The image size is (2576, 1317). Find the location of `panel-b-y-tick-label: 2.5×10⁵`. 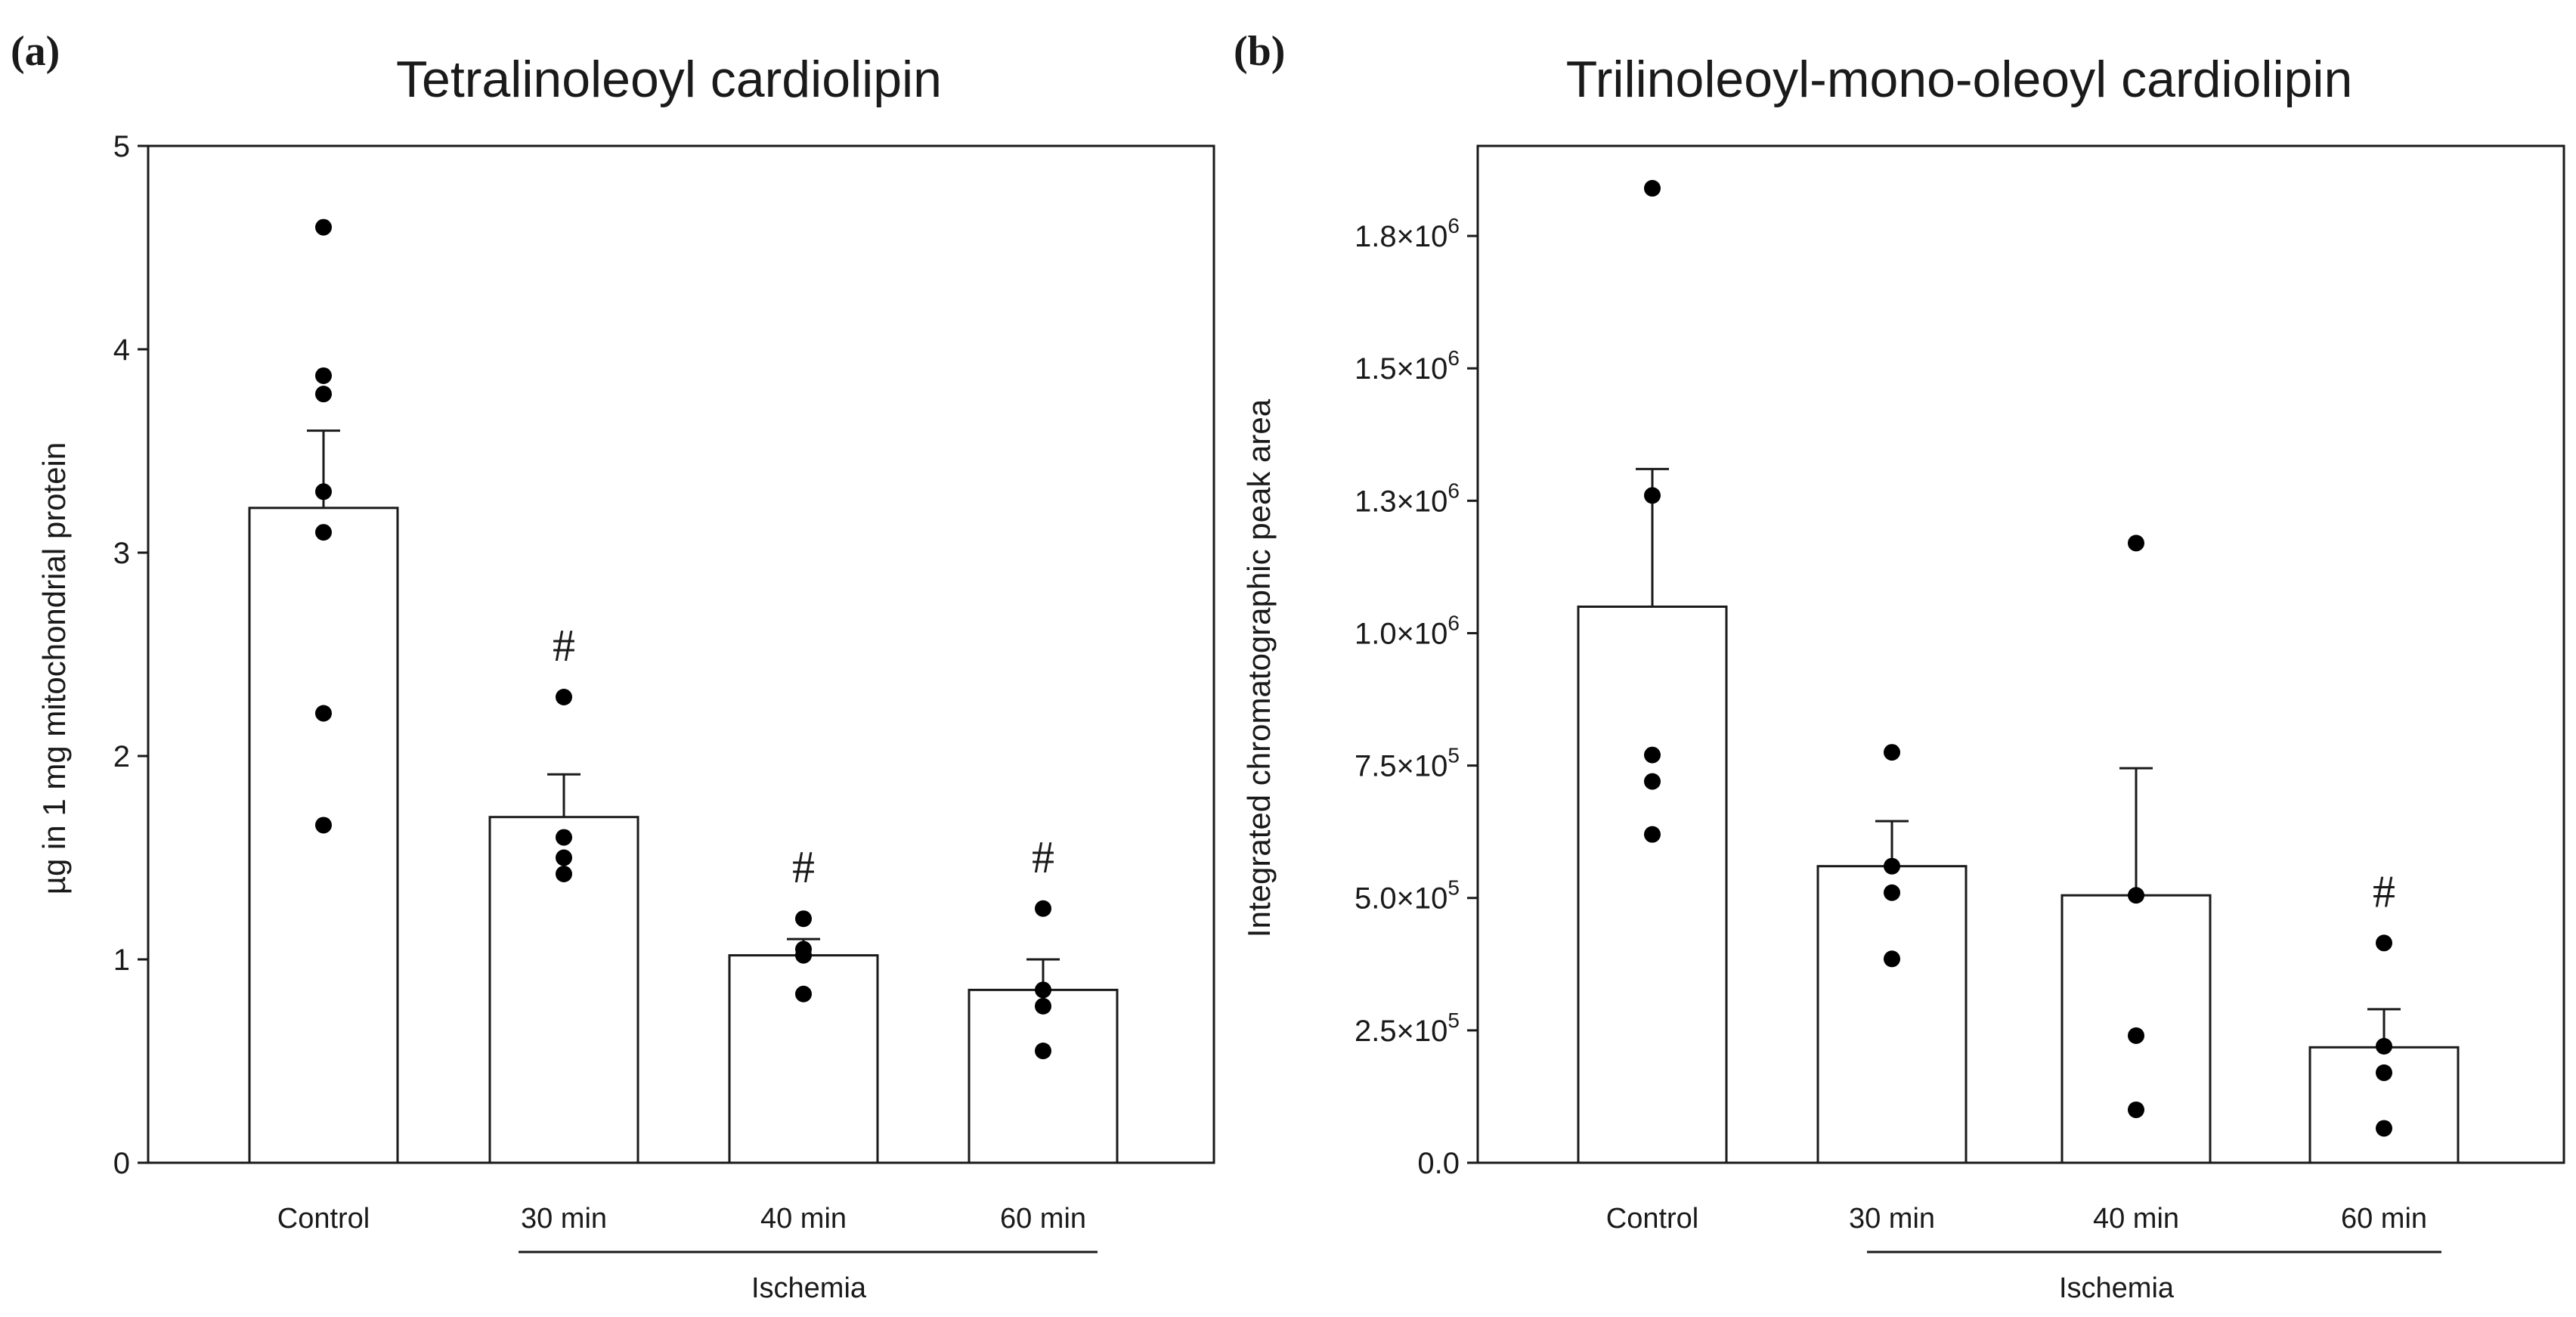

panel-b-y-tick-label: 2.5×10⁵ is located at coordinates (1407, 1028).